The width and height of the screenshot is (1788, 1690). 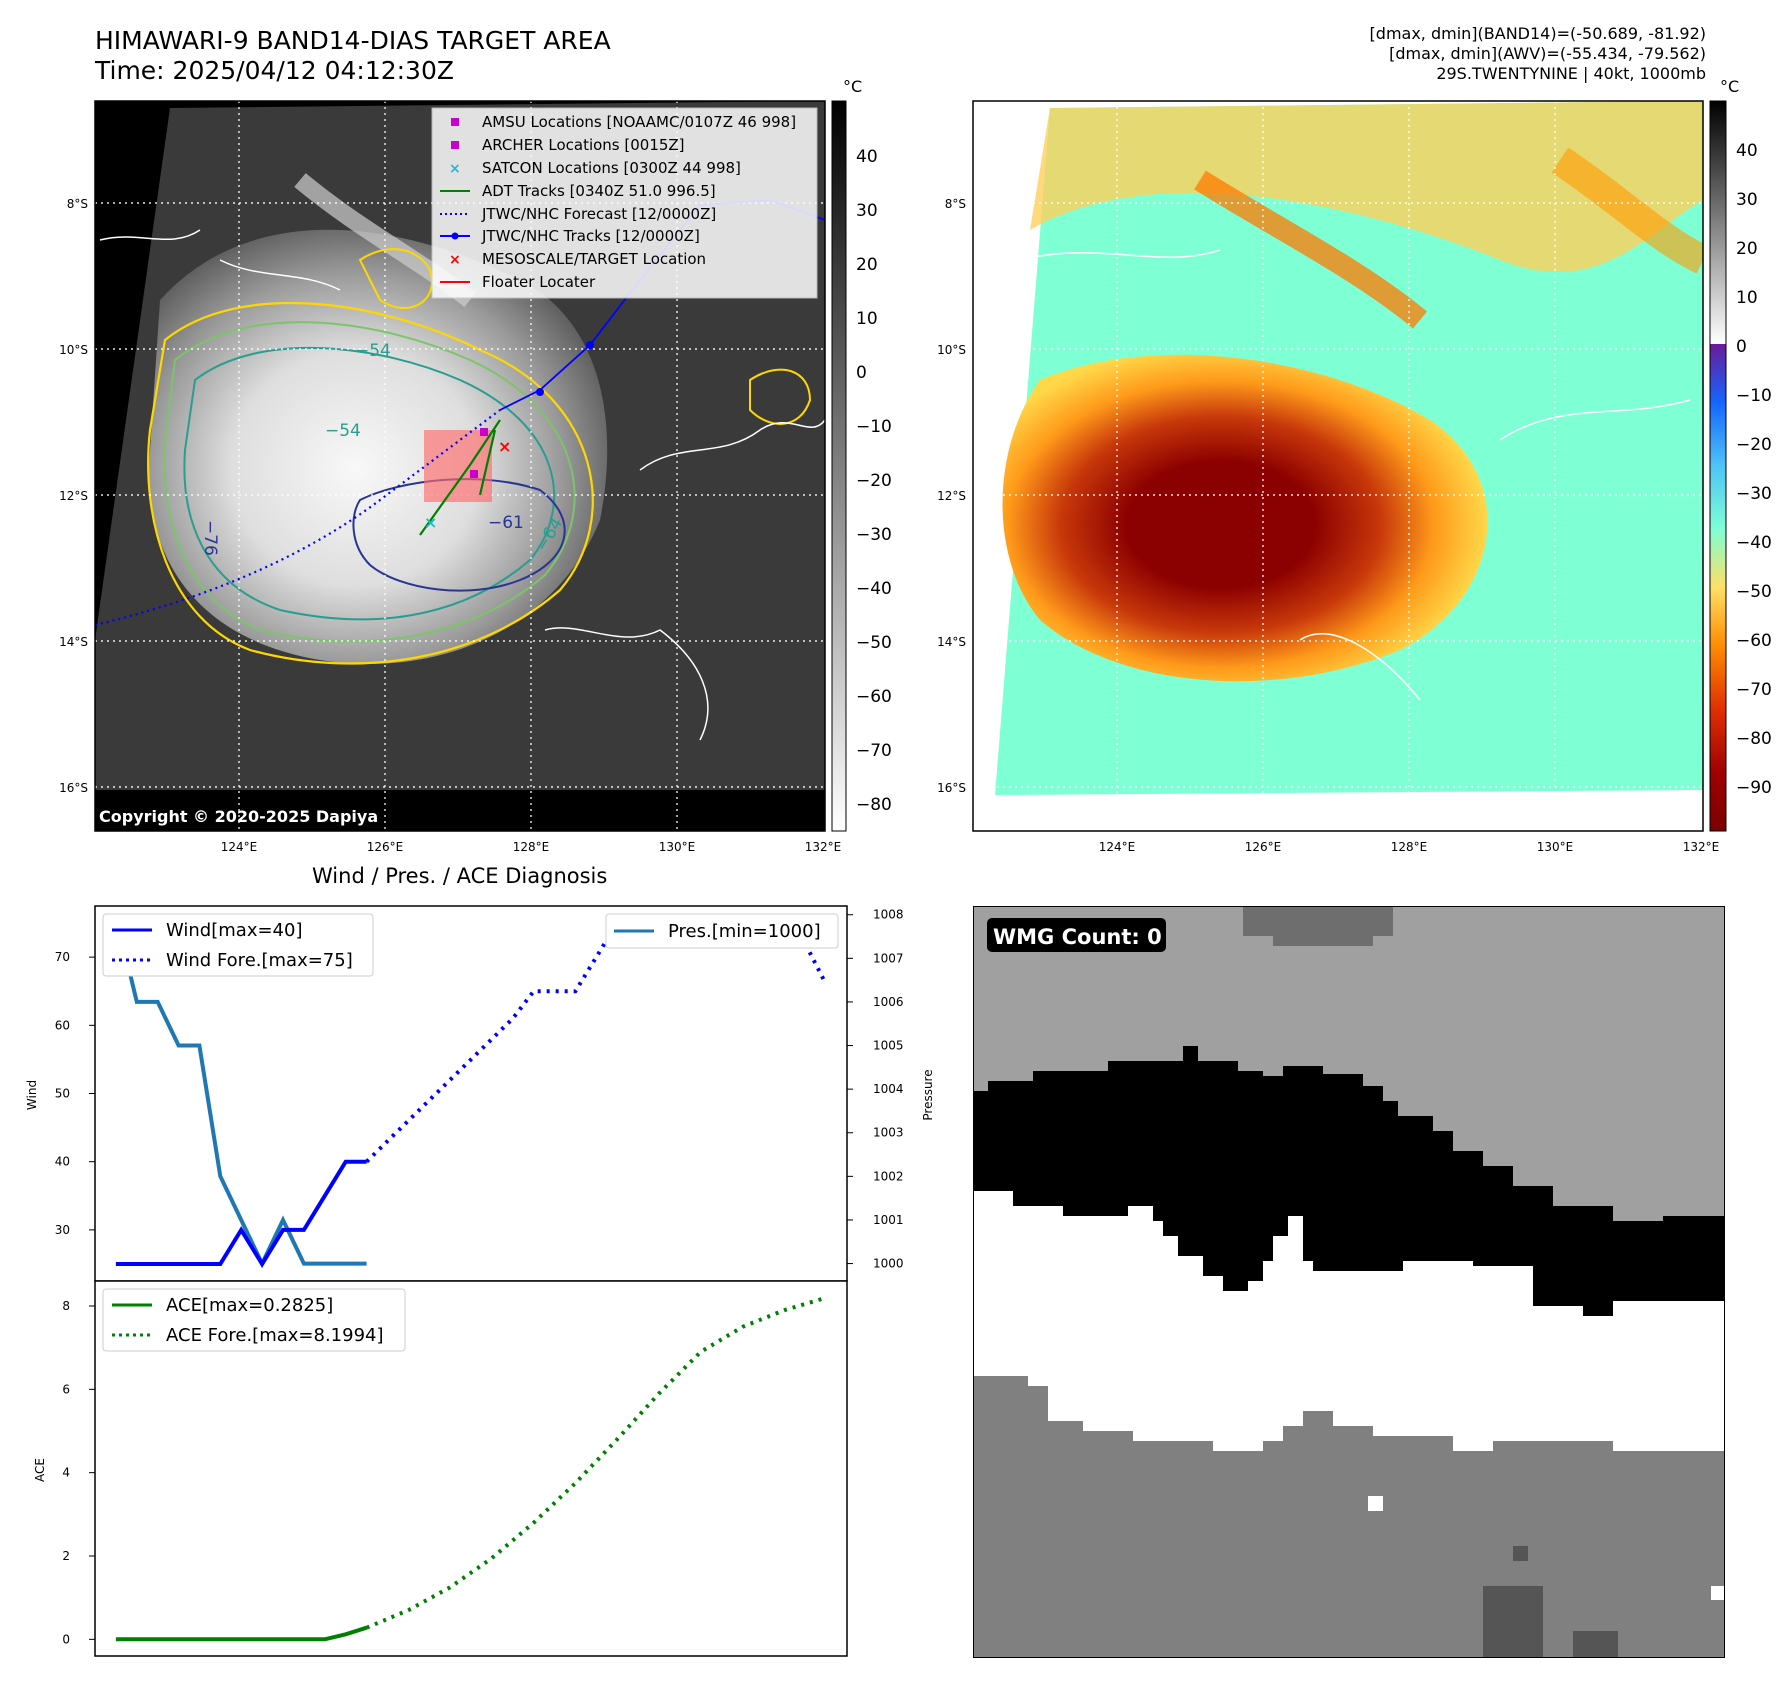 I want to click on lon-tick: 126°E, so click(x=1263, y=847).